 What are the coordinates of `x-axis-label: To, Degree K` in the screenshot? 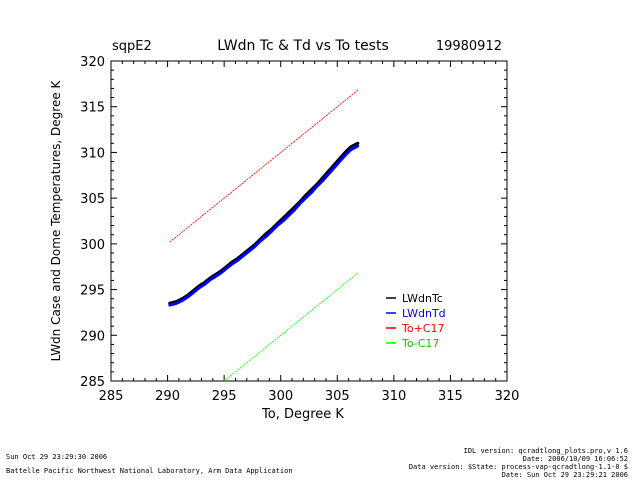 It's located at (302, 414).